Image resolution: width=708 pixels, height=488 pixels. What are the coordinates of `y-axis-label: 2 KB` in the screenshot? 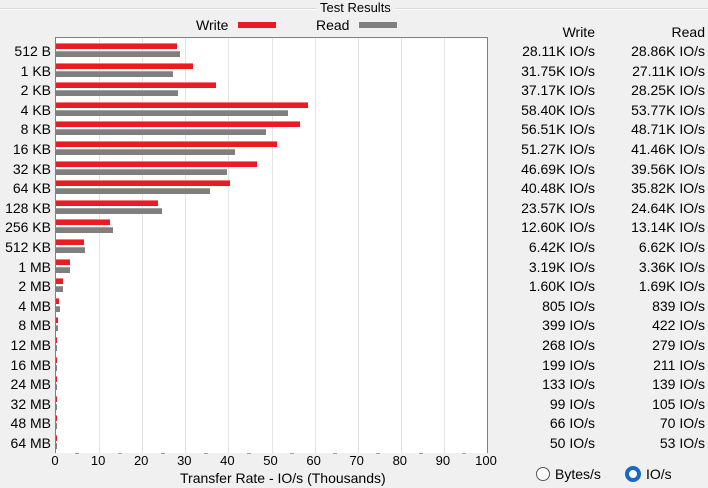 It's located at (35, 90).